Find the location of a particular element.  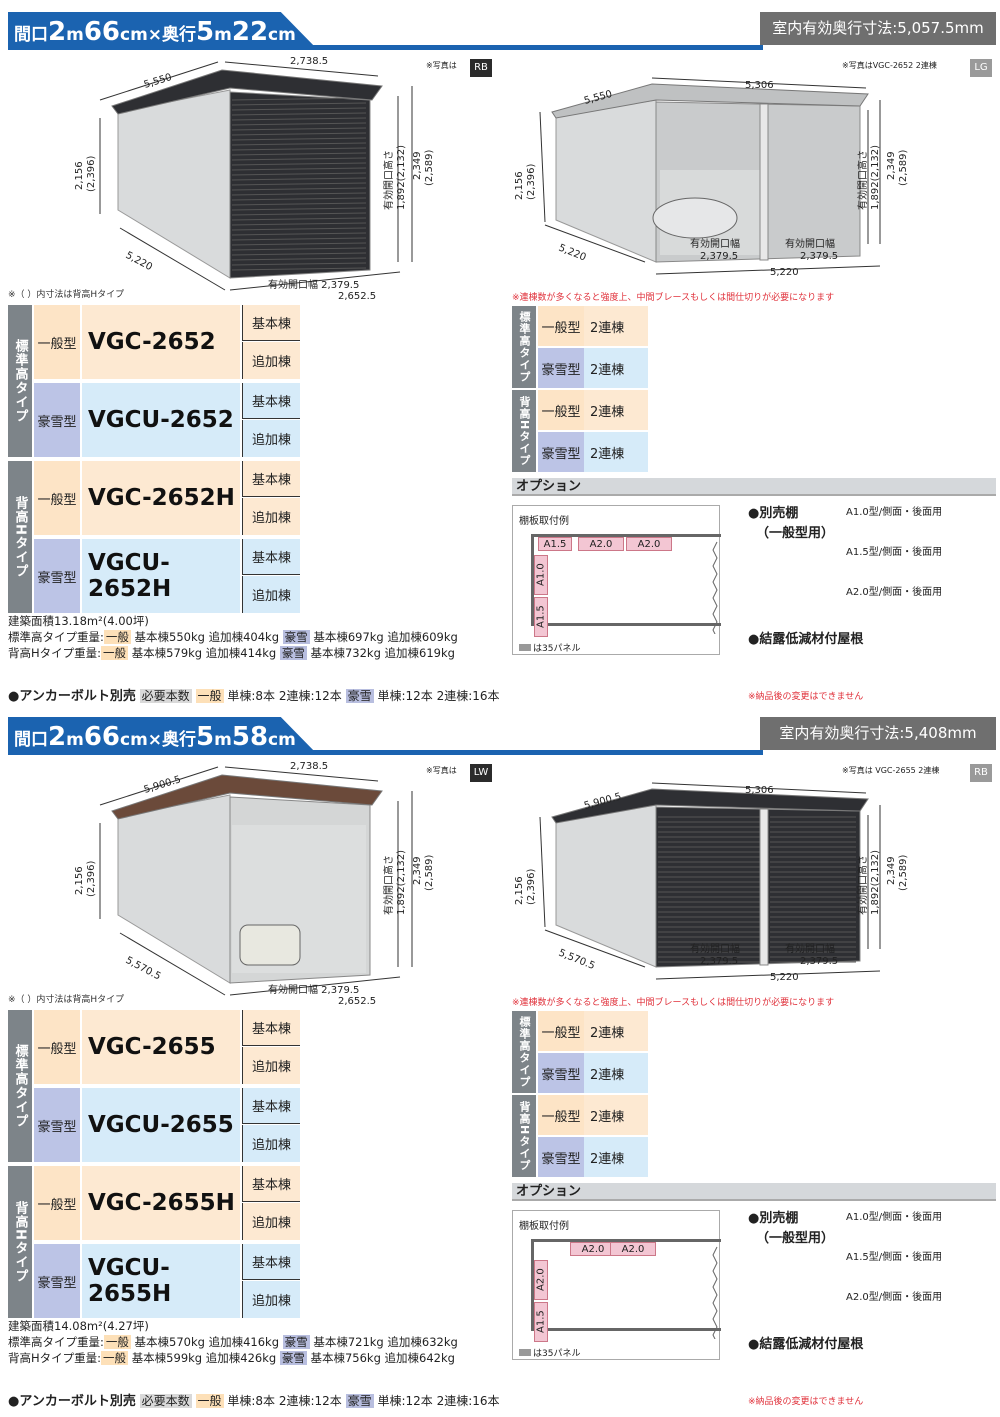

group-standard: 標準高タイプ is located at coordinates (20, 381).